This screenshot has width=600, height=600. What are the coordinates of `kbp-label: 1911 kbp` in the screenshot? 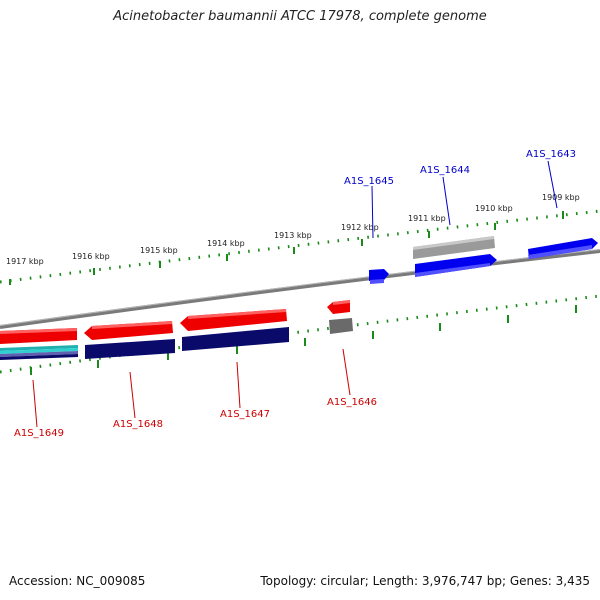 It's located at (427, 218).